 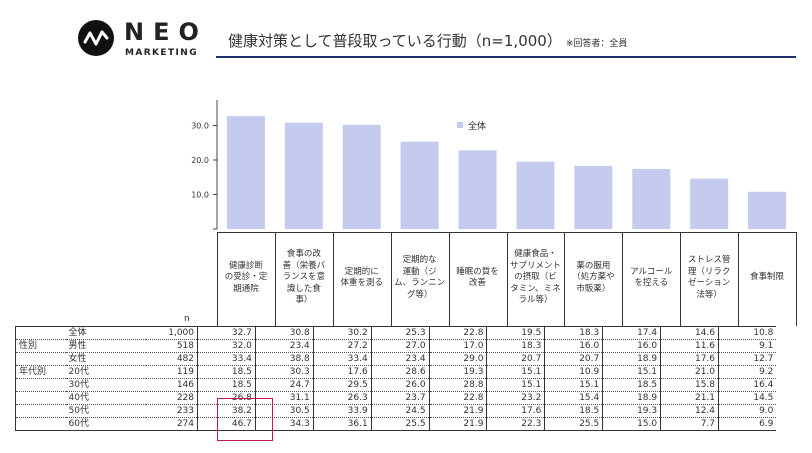 I want to click on row-group: 性別, so click(x=40, y=346).